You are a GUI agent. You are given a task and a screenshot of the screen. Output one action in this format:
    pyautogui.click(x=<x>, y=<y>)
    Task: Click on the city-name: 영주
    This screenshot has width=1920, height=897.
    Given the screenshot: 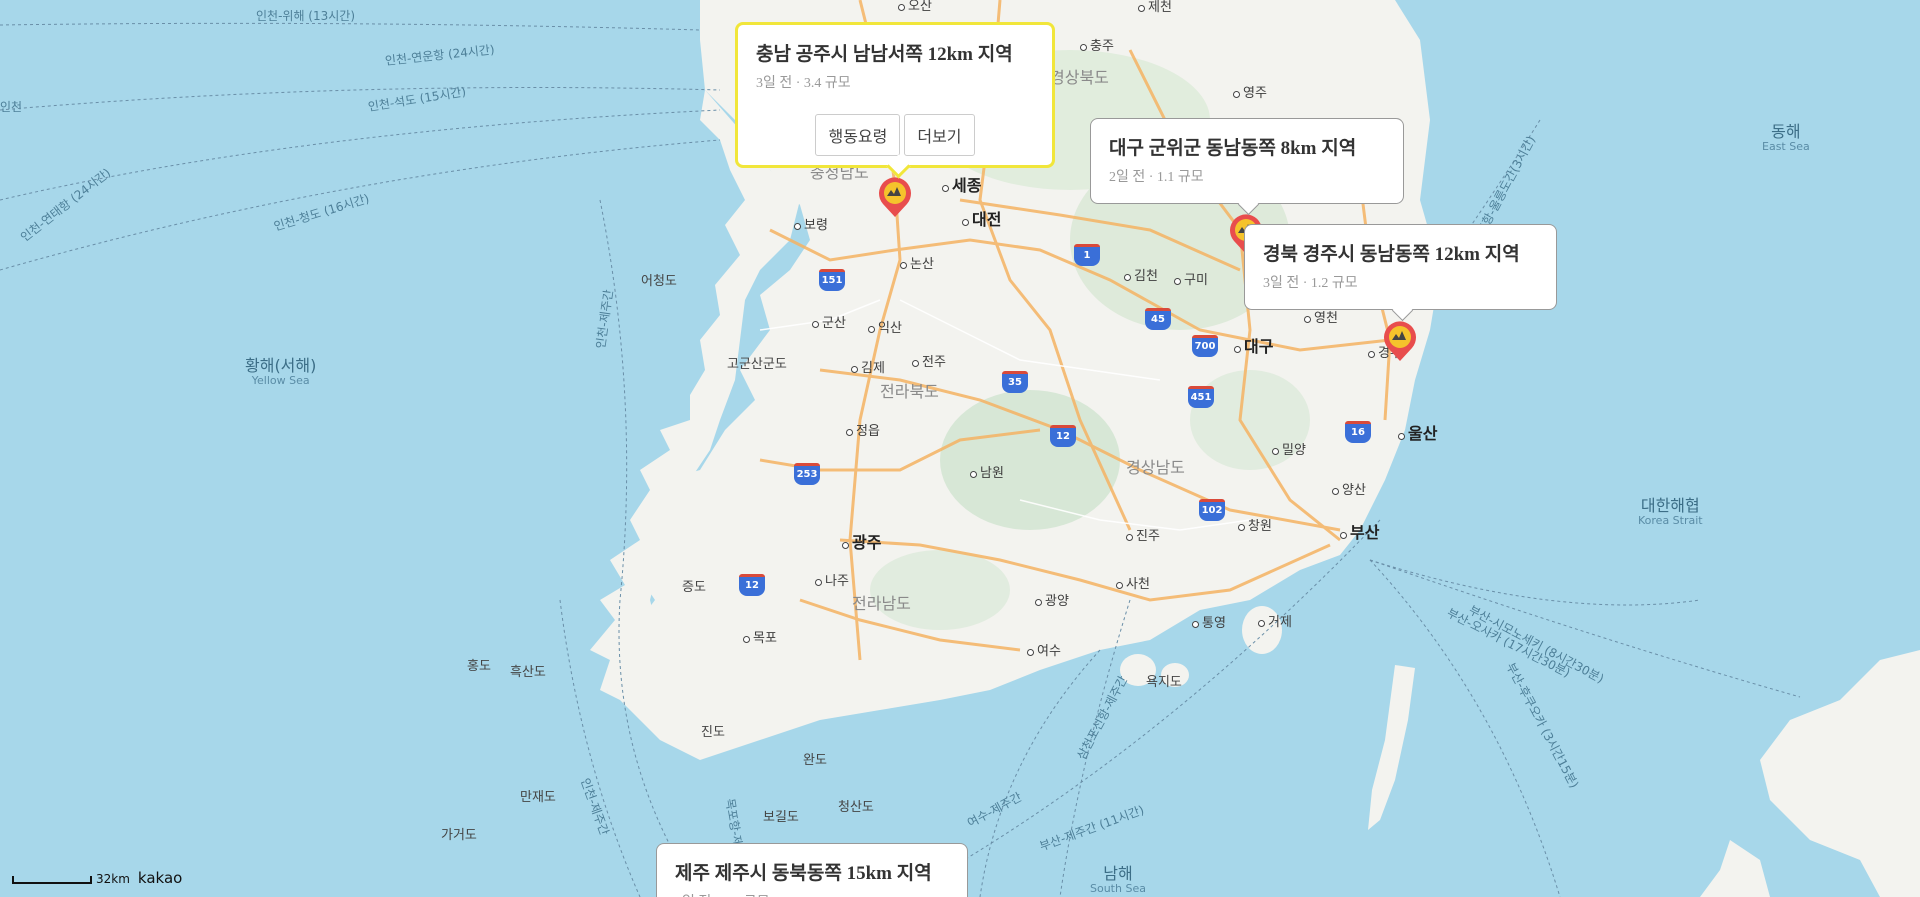 What is the action you would take?
    pyautogui.click(x=1255, y=93)
    